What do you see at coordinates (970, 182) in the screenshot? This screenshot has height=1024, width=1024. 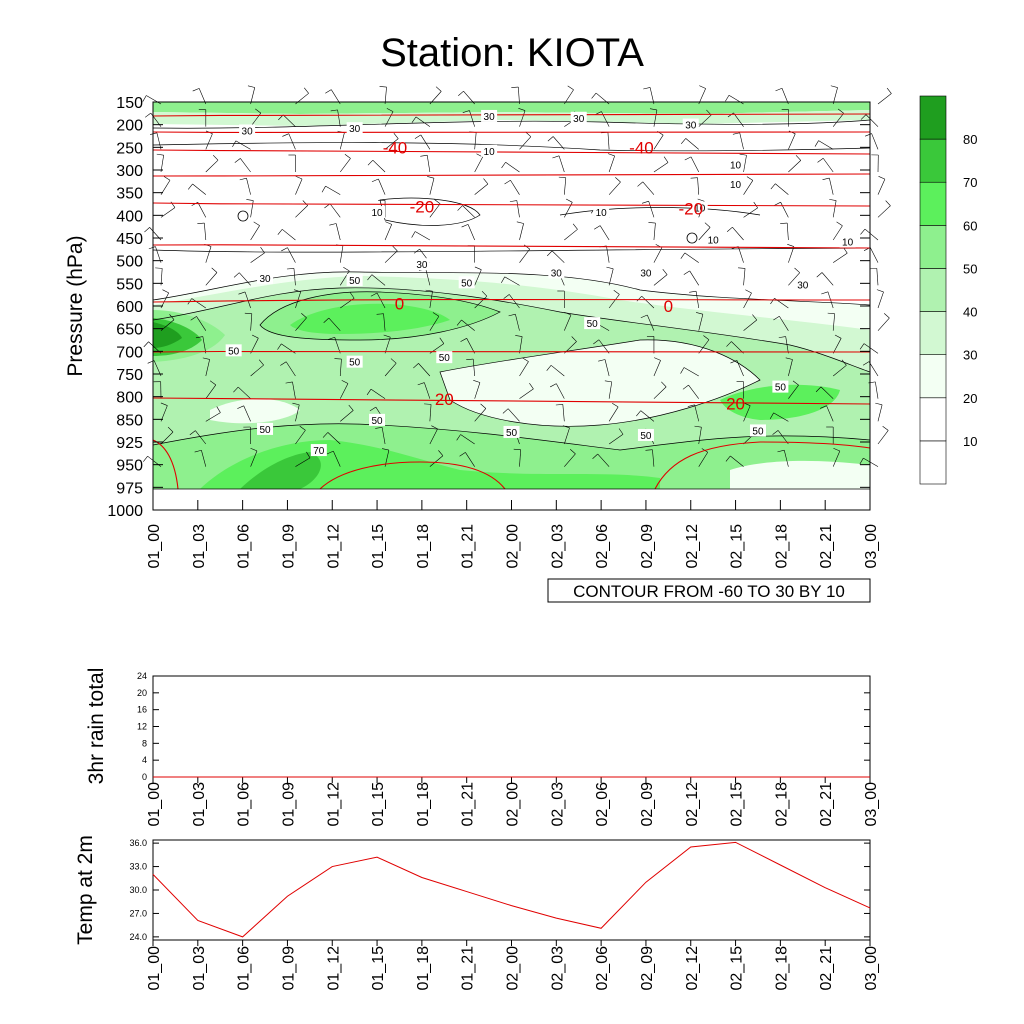 I see `colorbar-label: 70` at bounding box center [970, 182].